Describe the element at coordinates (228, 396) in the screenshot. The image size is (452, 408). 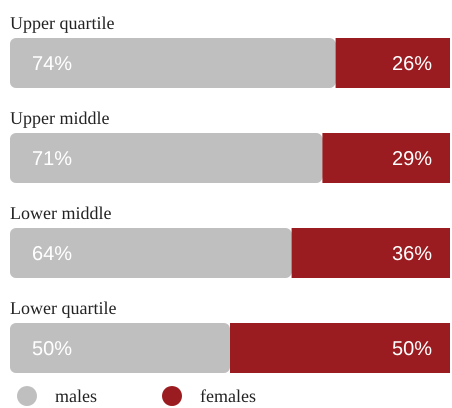
I see `legend-label: females` at that location.